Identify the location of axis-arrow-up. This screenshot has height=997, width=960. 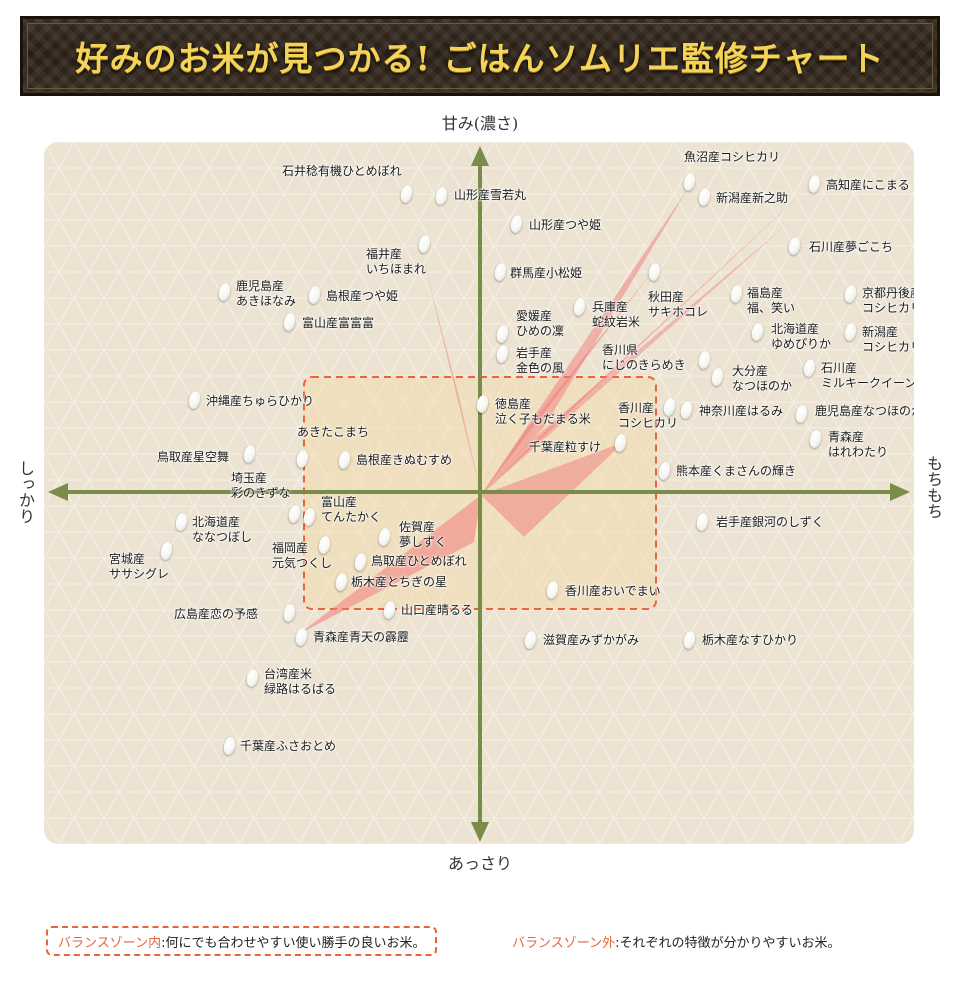
(480, 156).